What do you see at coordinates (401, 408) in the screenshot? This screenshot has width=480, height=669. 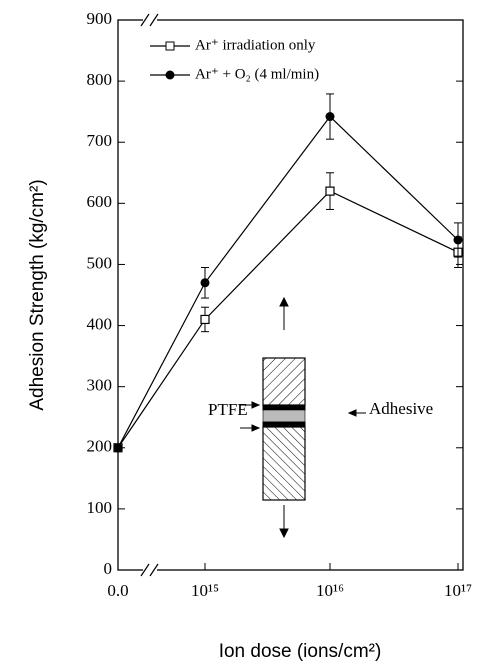 I see `annotation: Adhesive` at bounding box center [401, 408].